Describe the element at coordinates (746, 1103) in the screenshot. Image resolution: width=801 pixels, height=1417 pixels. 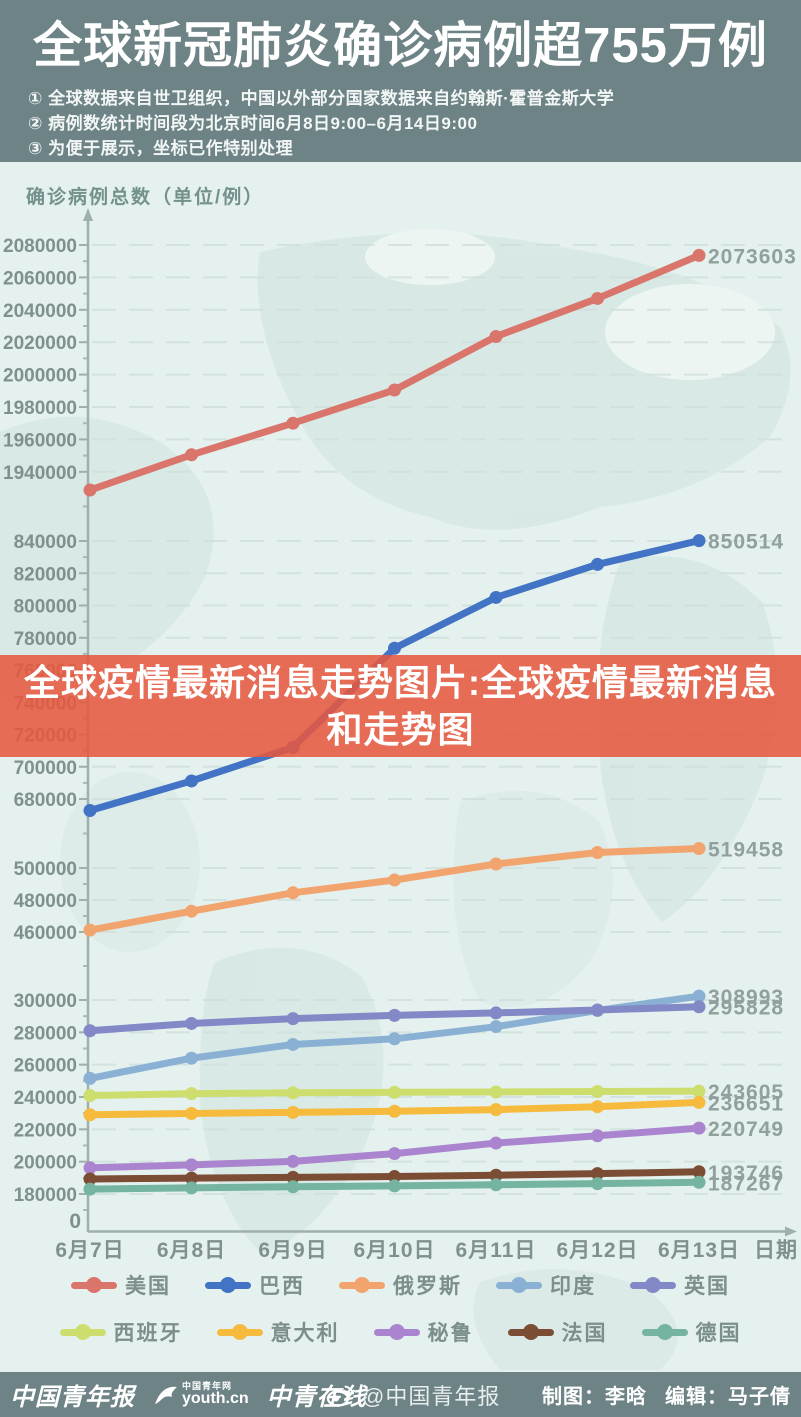
I see `series-end-label: 236651` at that location.